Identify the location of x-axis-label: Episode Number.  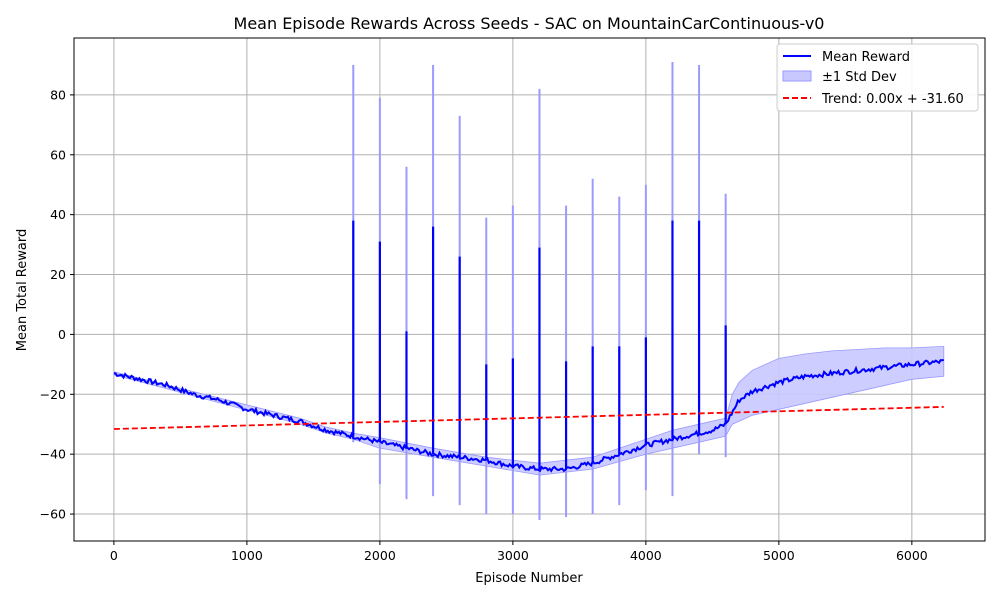
(529, 578).